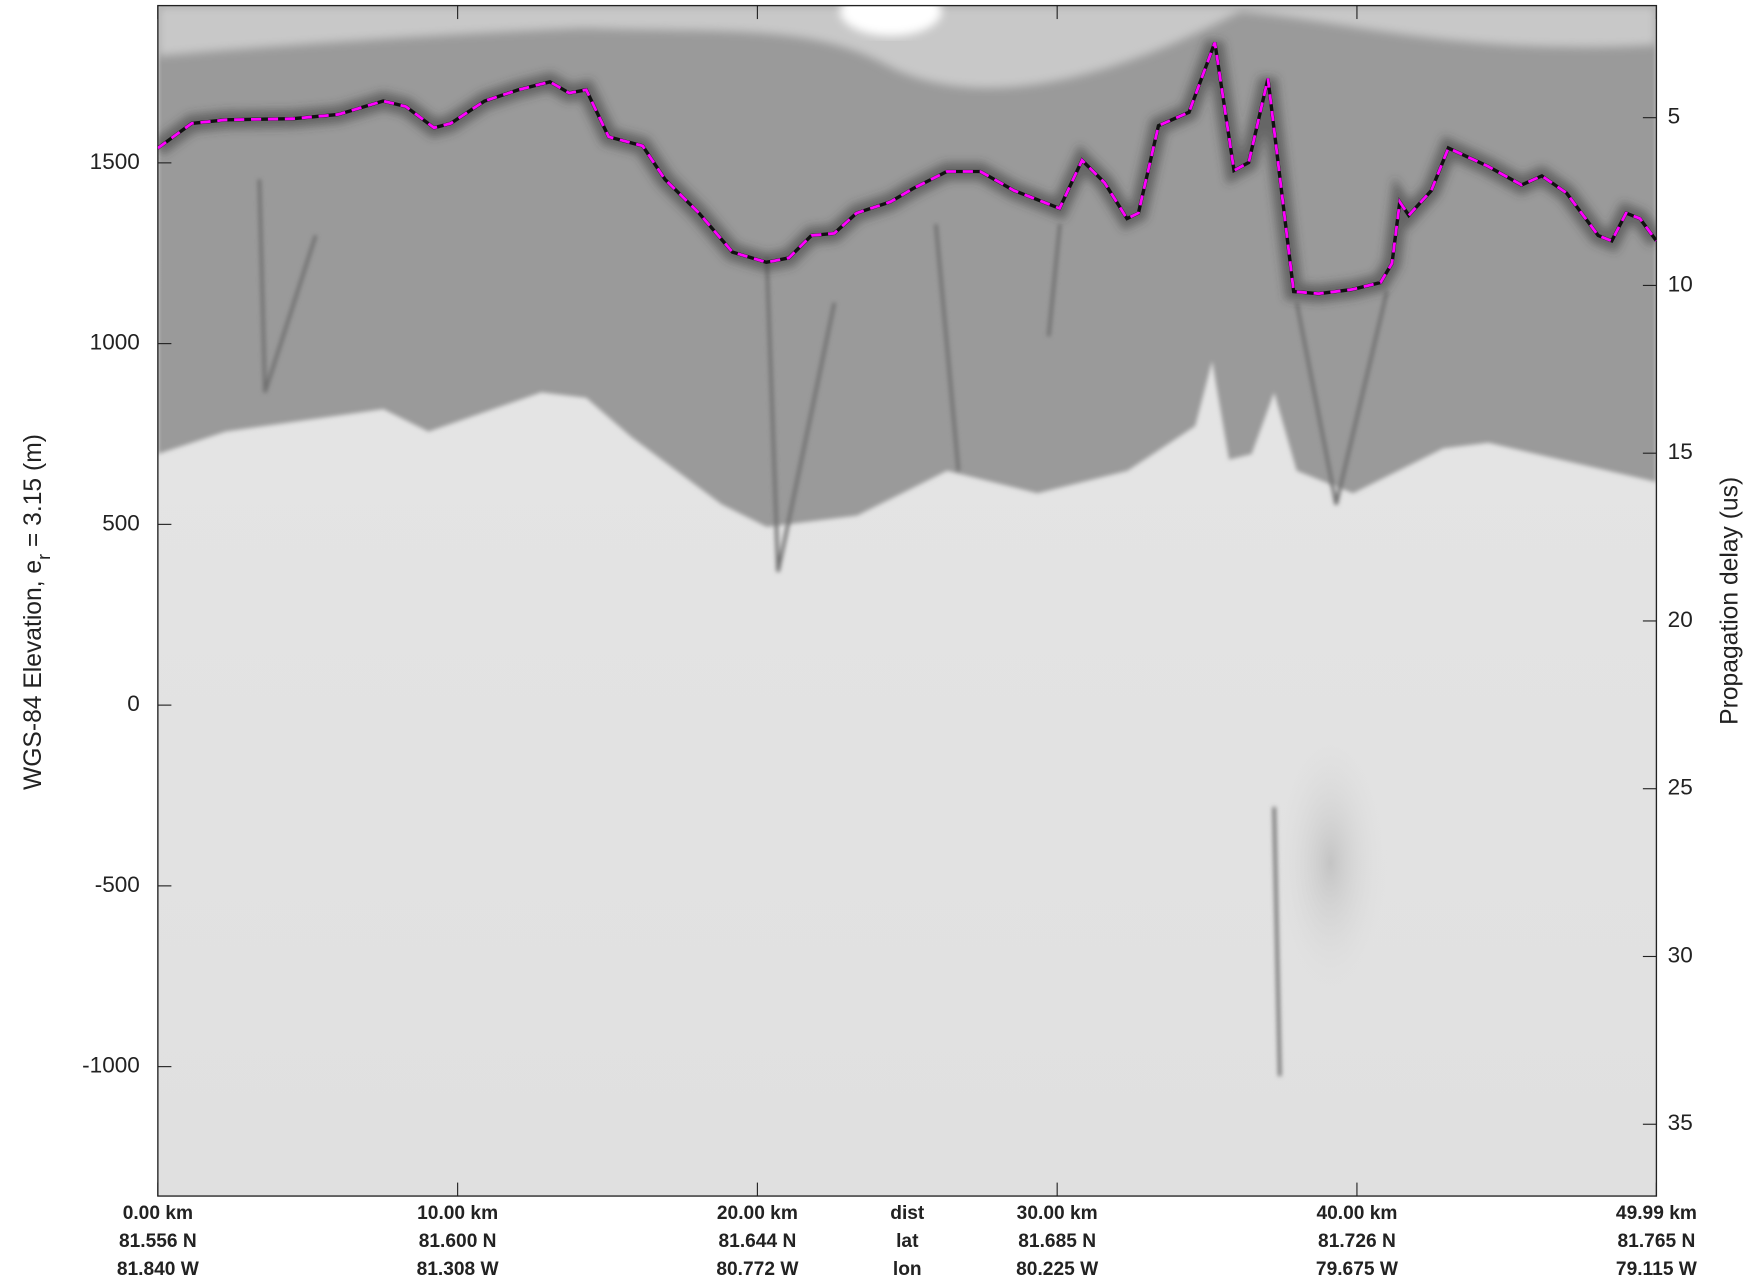 This screenshot has height=1279, width=1750. What do you see at coordinates (891, 20) in the screenshot?
I see `echo-bright-spot` at bounding box center [891, 20].